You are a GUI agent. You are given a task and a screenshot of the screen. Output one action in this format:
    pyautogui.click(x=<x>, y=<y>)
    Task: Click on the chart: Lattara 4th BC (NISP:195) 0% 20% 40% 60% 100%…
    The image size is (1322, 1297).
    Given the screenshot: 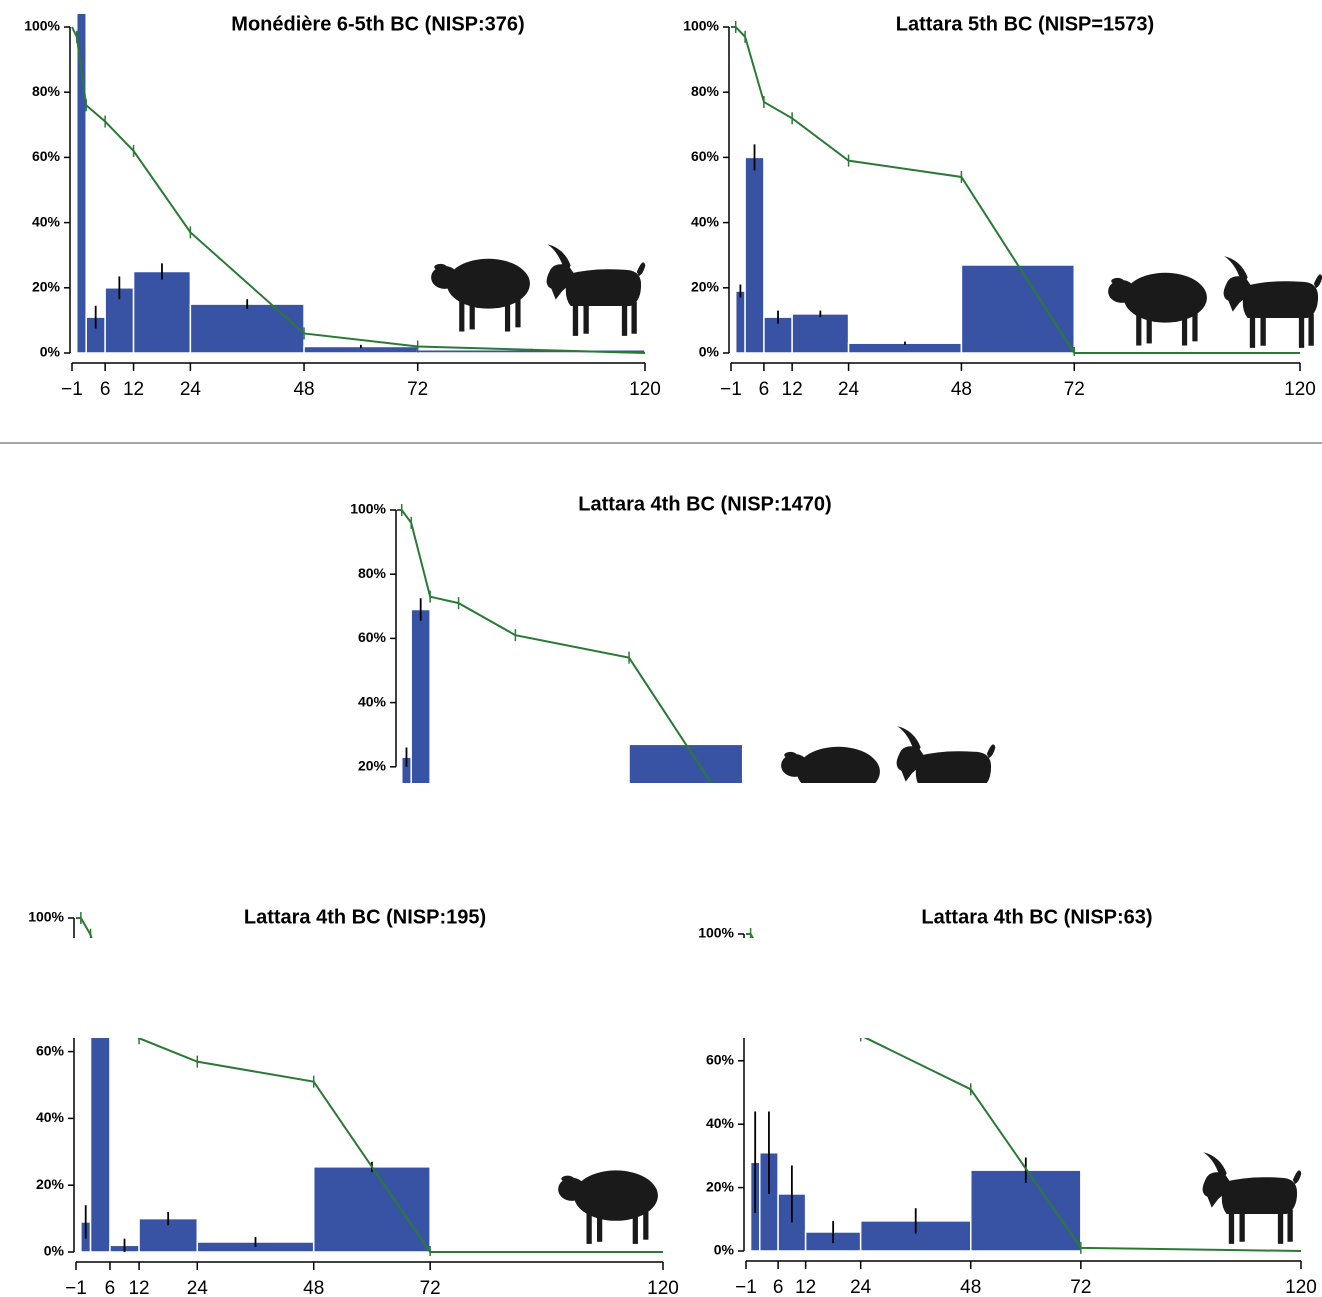 What is the action you would take?
    pyautogui.click(x=353, y=1101)
    